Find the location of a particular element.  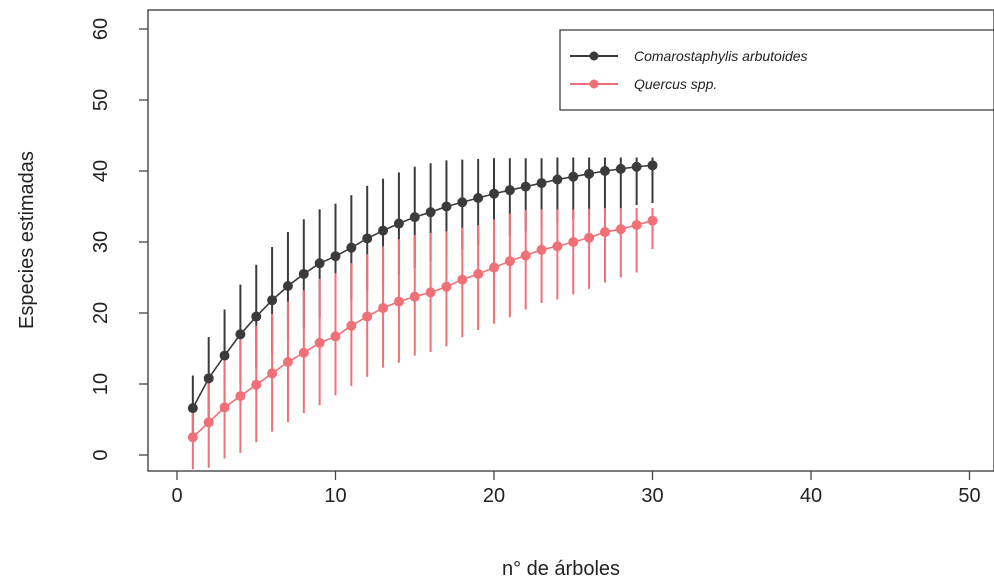

legend-box is located at coordinates (776, 70).